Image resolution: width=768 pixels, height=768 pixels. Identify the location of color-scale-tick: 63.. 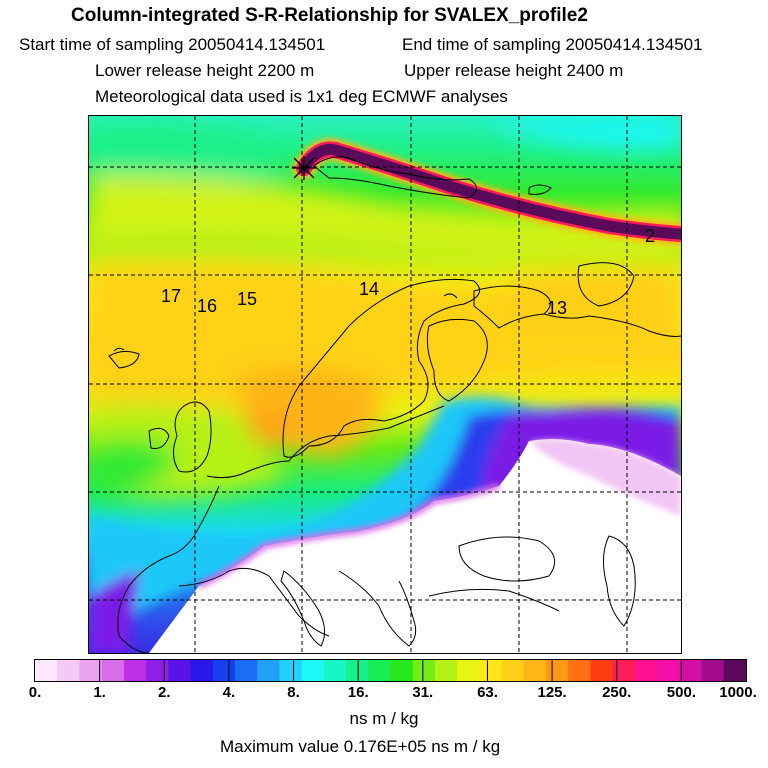
(487, 692).